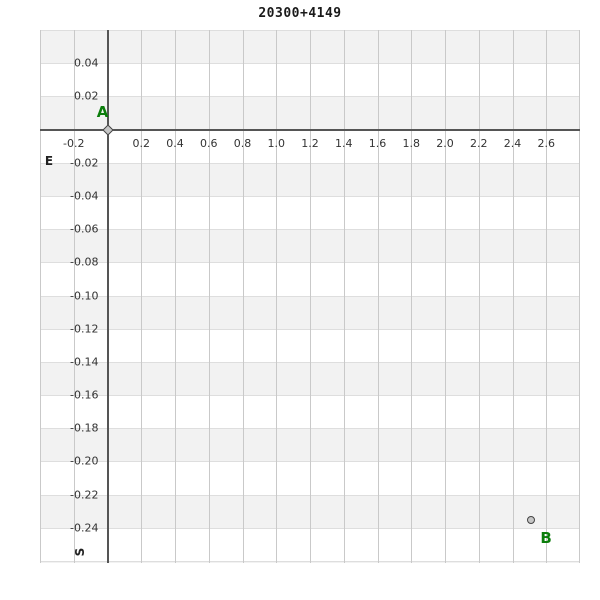  Describe the element at coordinates (310, 143) in the screenshot. I see `x-axis-tick-label: 1.2` at that location.